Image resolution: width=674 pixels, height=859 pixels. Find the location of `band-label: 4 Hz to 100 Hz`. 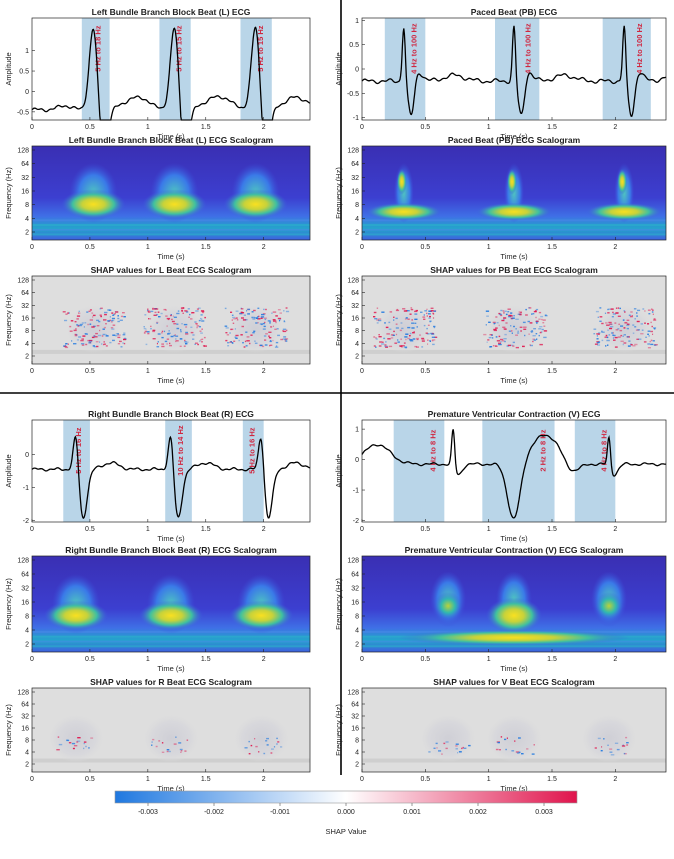

band-label: 4 Hz to 100 Hz is located at coordinates (639, 48).